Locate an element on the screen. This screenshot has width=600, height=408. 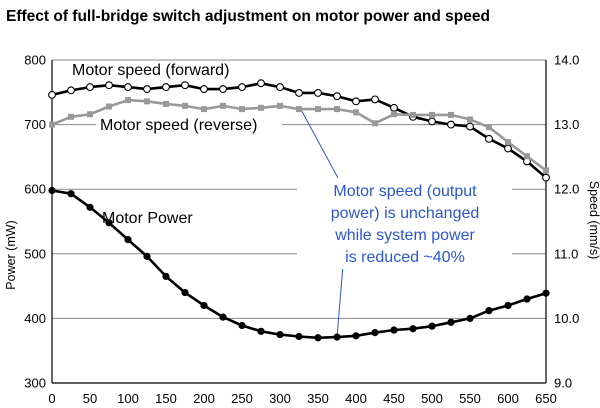
right-axis-label: Speed (mm/s) is located at coordinates (593, 220).